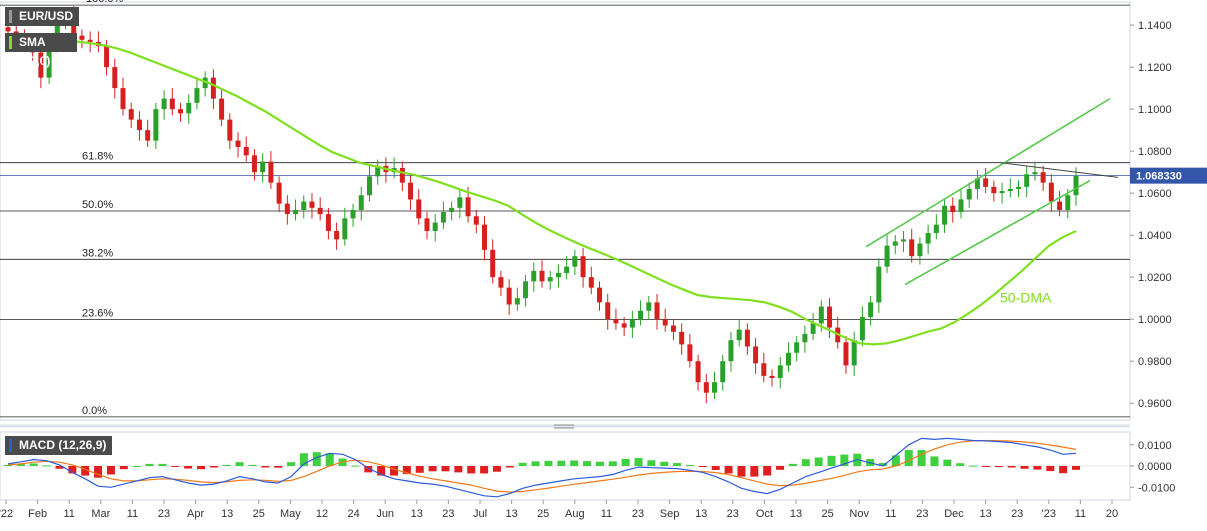 The height and width of the screenshot is (531, 1207). I want to click on symbol-legend: EUR/USD, so click(42, 16).